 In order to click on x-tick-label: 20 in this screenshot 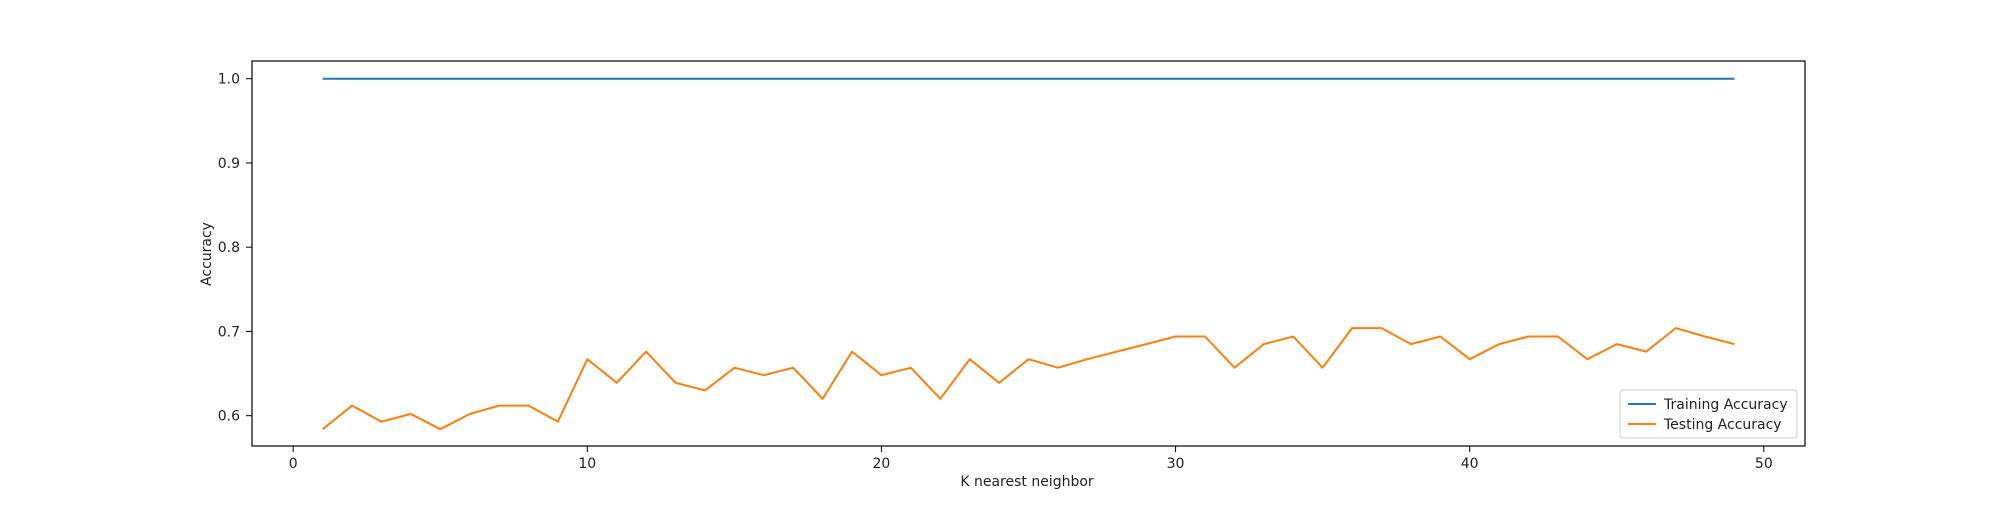, I will do `click(882, 464)`.